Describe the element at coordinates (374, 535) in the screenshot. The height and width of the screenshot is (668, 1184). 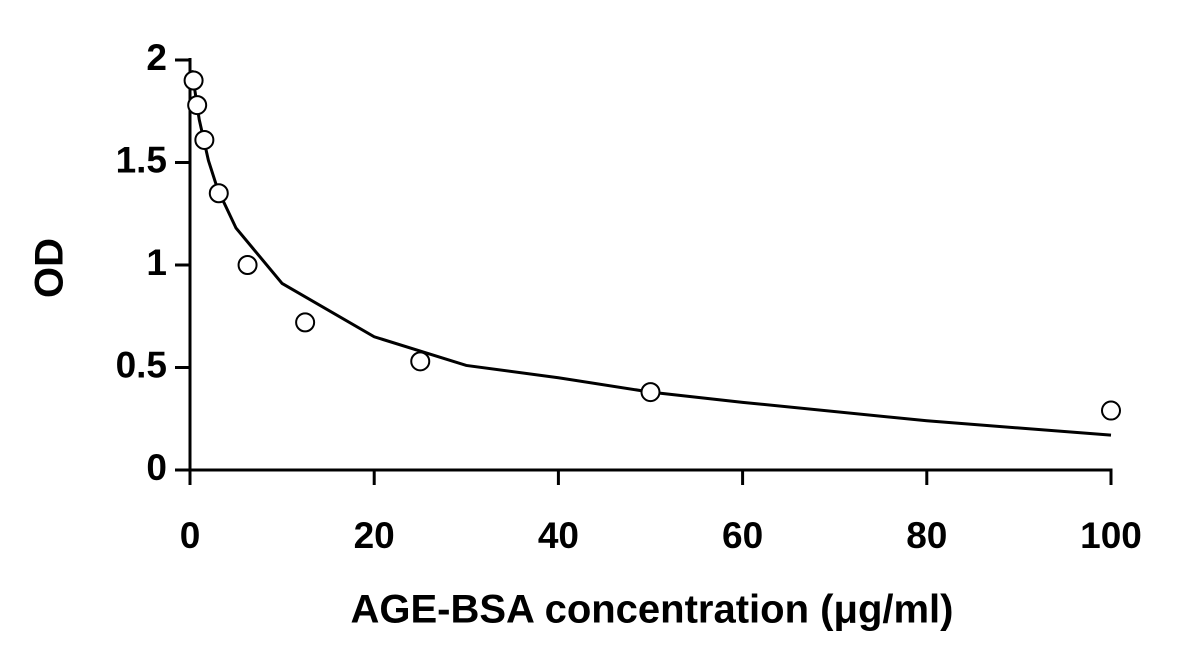
I see `x-tick-label: 20` at that location.